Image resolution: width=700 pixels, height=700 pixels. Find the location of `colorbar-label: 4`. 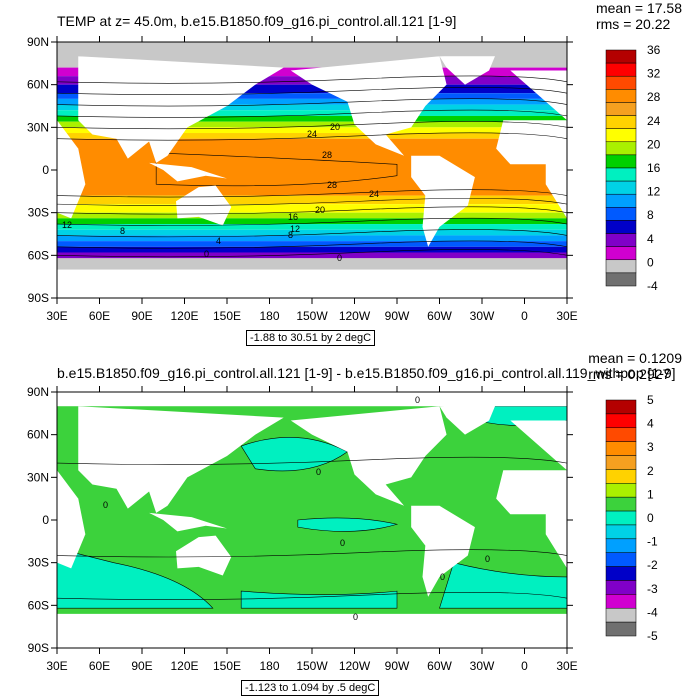

colorbar-label: 4 is located at coordinates (650, 424).